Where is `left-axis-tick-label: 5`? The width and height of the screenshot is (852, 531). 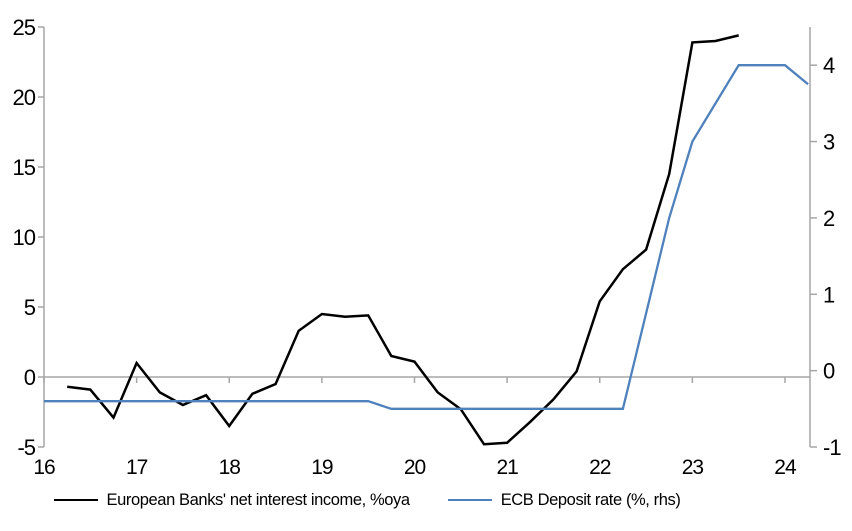 left-axis-tick-label: 5 is located at coordinates (30, 307).